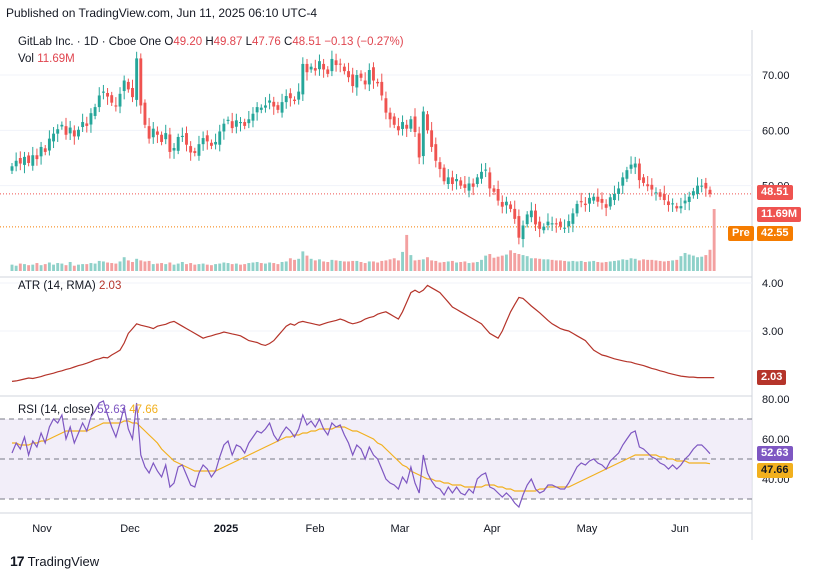  What do you see at coordinates (90, 42) in the screenshot?
I see `symbol-title: GitLab Inc. · 1D · Cboe One` at bounding box center [90, 42].